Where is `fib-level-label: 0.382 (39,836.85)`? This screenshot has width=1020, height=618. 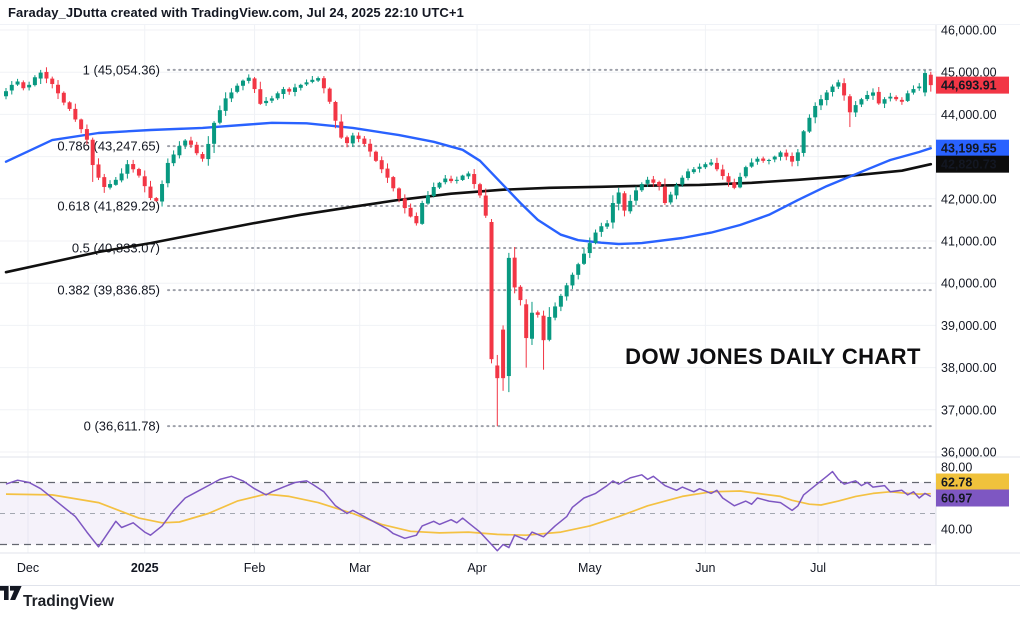
fib-level-label: 0.382 (39,836.85) is located at coordinates (108, 290).